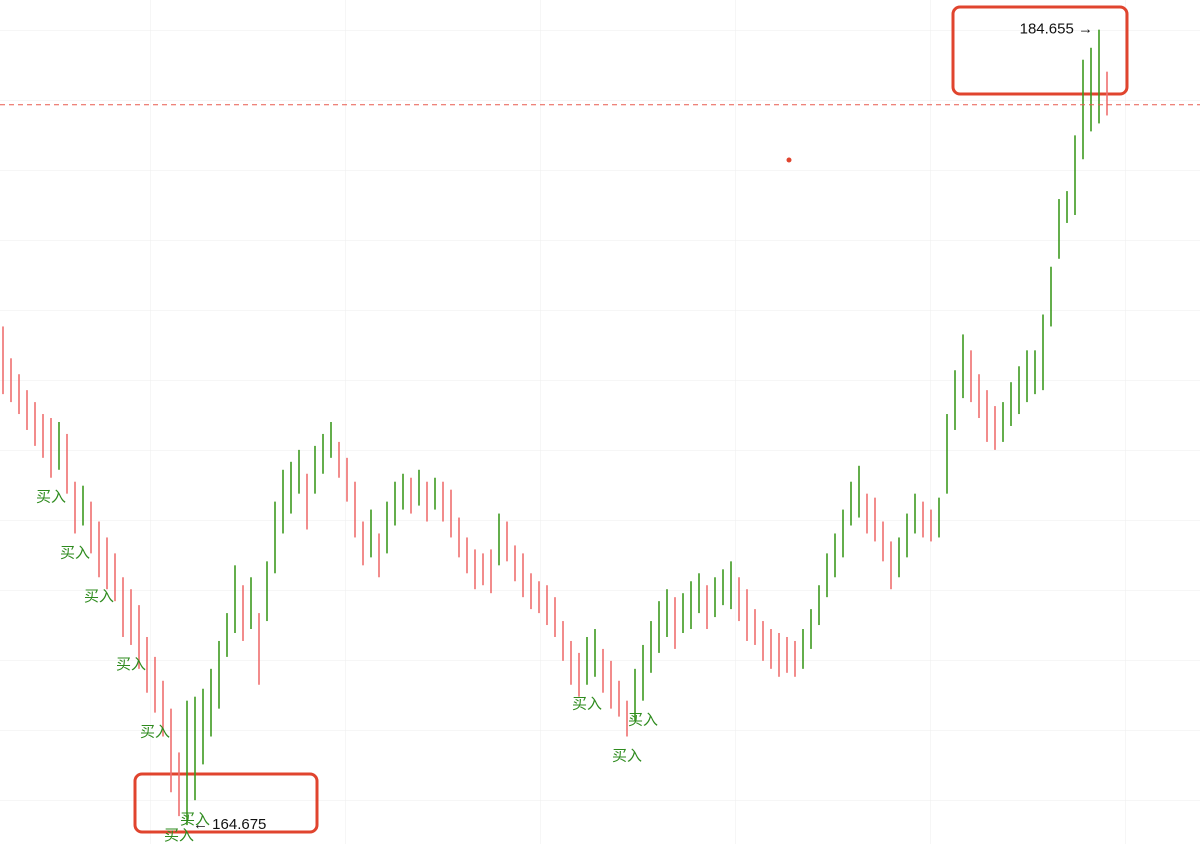 The image size is (1200, 844). Describe the element at coordinates (789, 160) in the screenshot. I see `marker-dot` at that location.